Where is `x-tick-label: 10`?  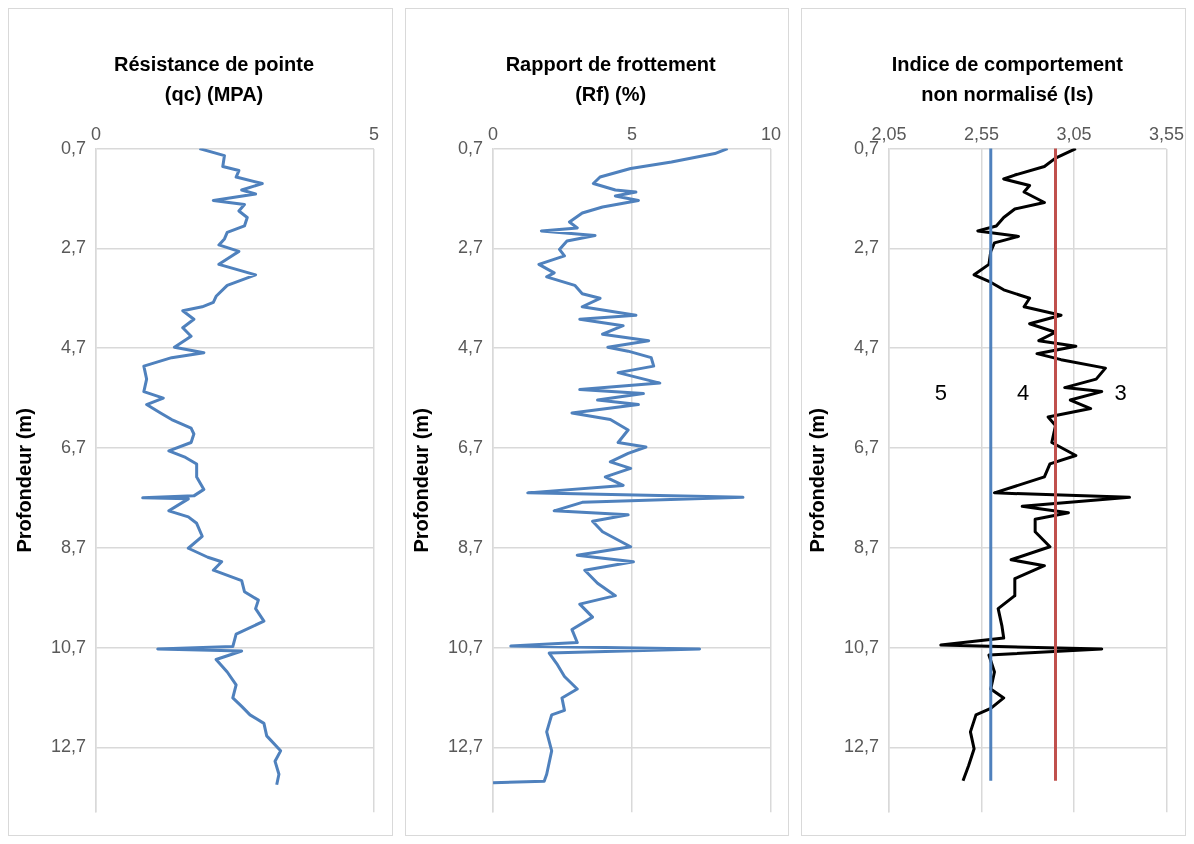 x-tick-label: 10 is located at coordinates (770, 133).